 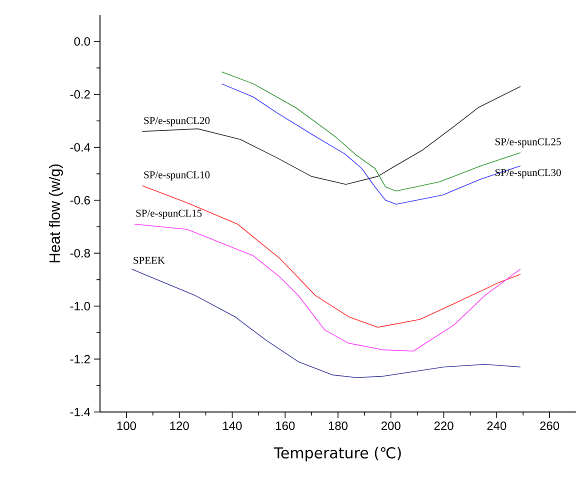 I want to click on series-label: SP/e-spunCL20, so click(x=177, y=121).